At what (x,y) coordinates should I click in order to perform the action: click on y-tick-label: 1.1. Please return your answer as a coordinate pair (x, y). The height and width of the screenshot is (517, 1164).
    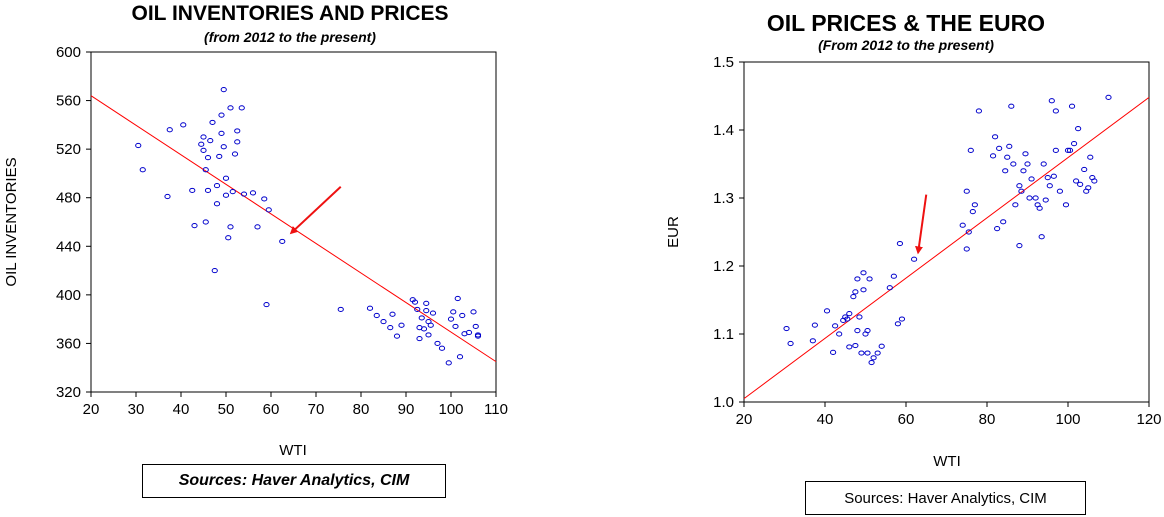
    Looking at the image, I should click on (723, 334).